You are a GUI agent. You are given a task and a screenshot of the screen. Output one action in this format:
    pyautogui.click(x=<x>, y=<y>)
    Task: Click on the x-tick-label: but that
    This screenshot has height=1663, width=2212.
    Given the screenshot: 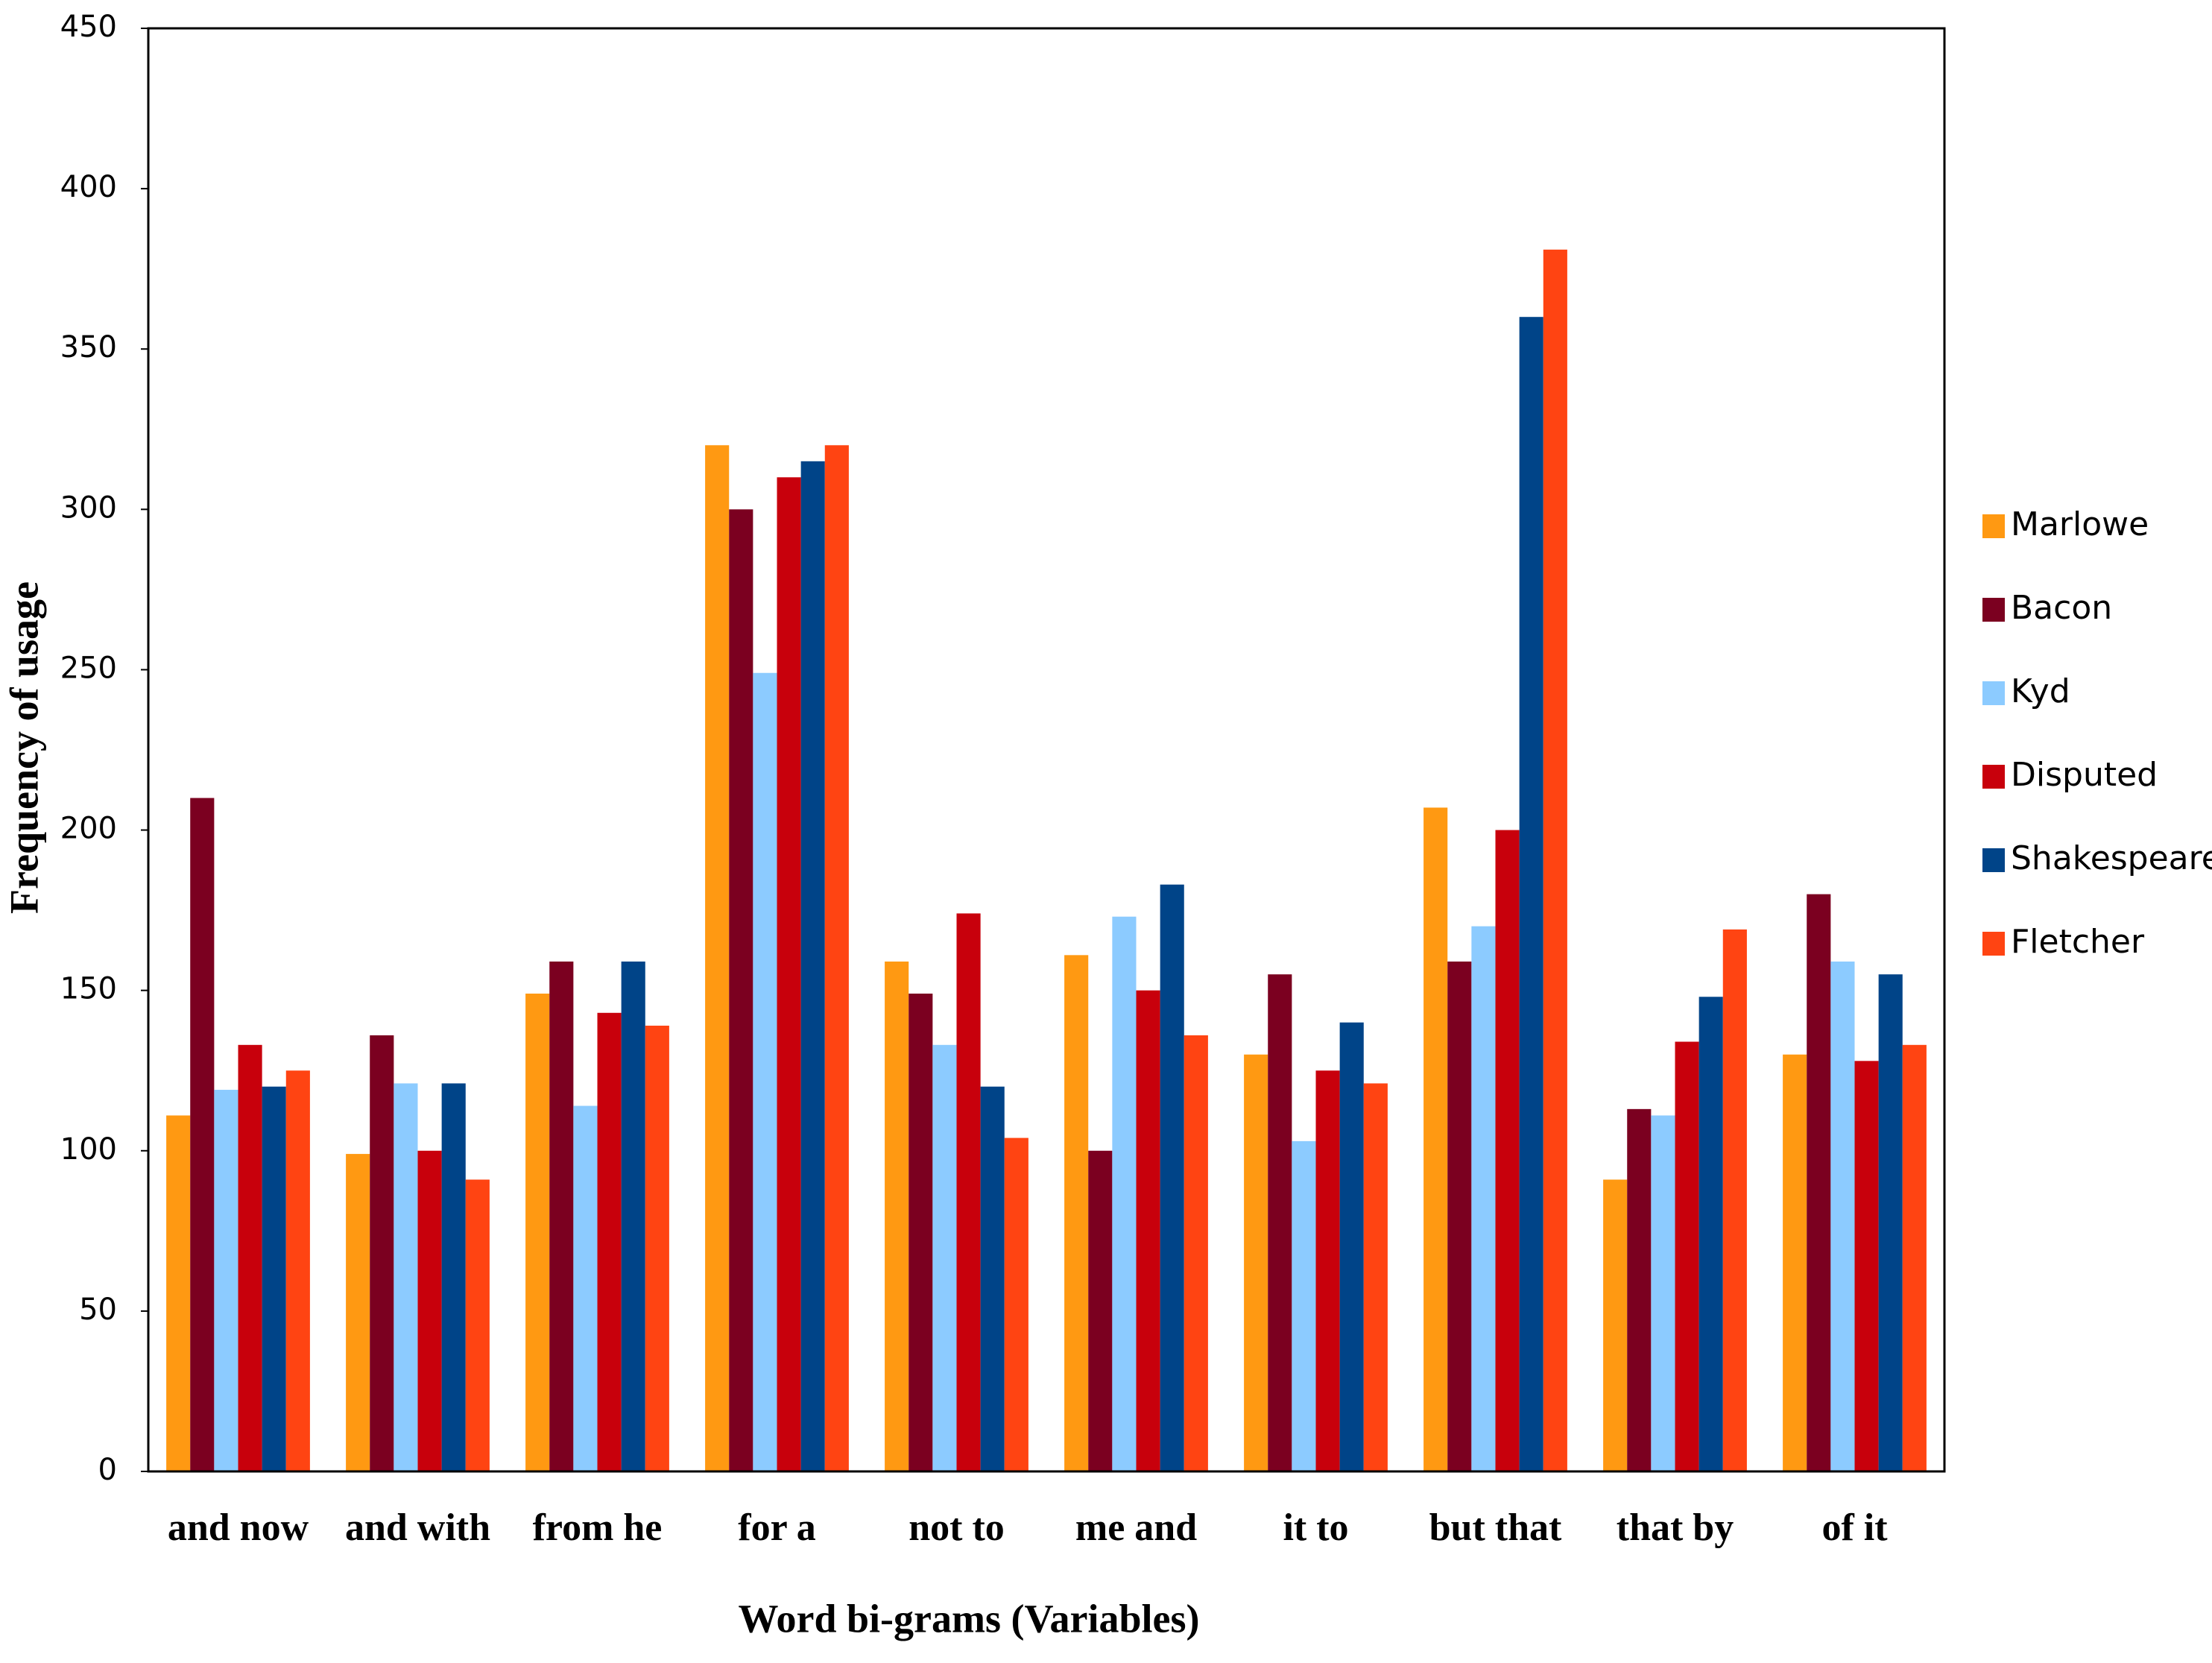 What is the action you would take?
    pyautogui.click(x=1495, y=1528)
    